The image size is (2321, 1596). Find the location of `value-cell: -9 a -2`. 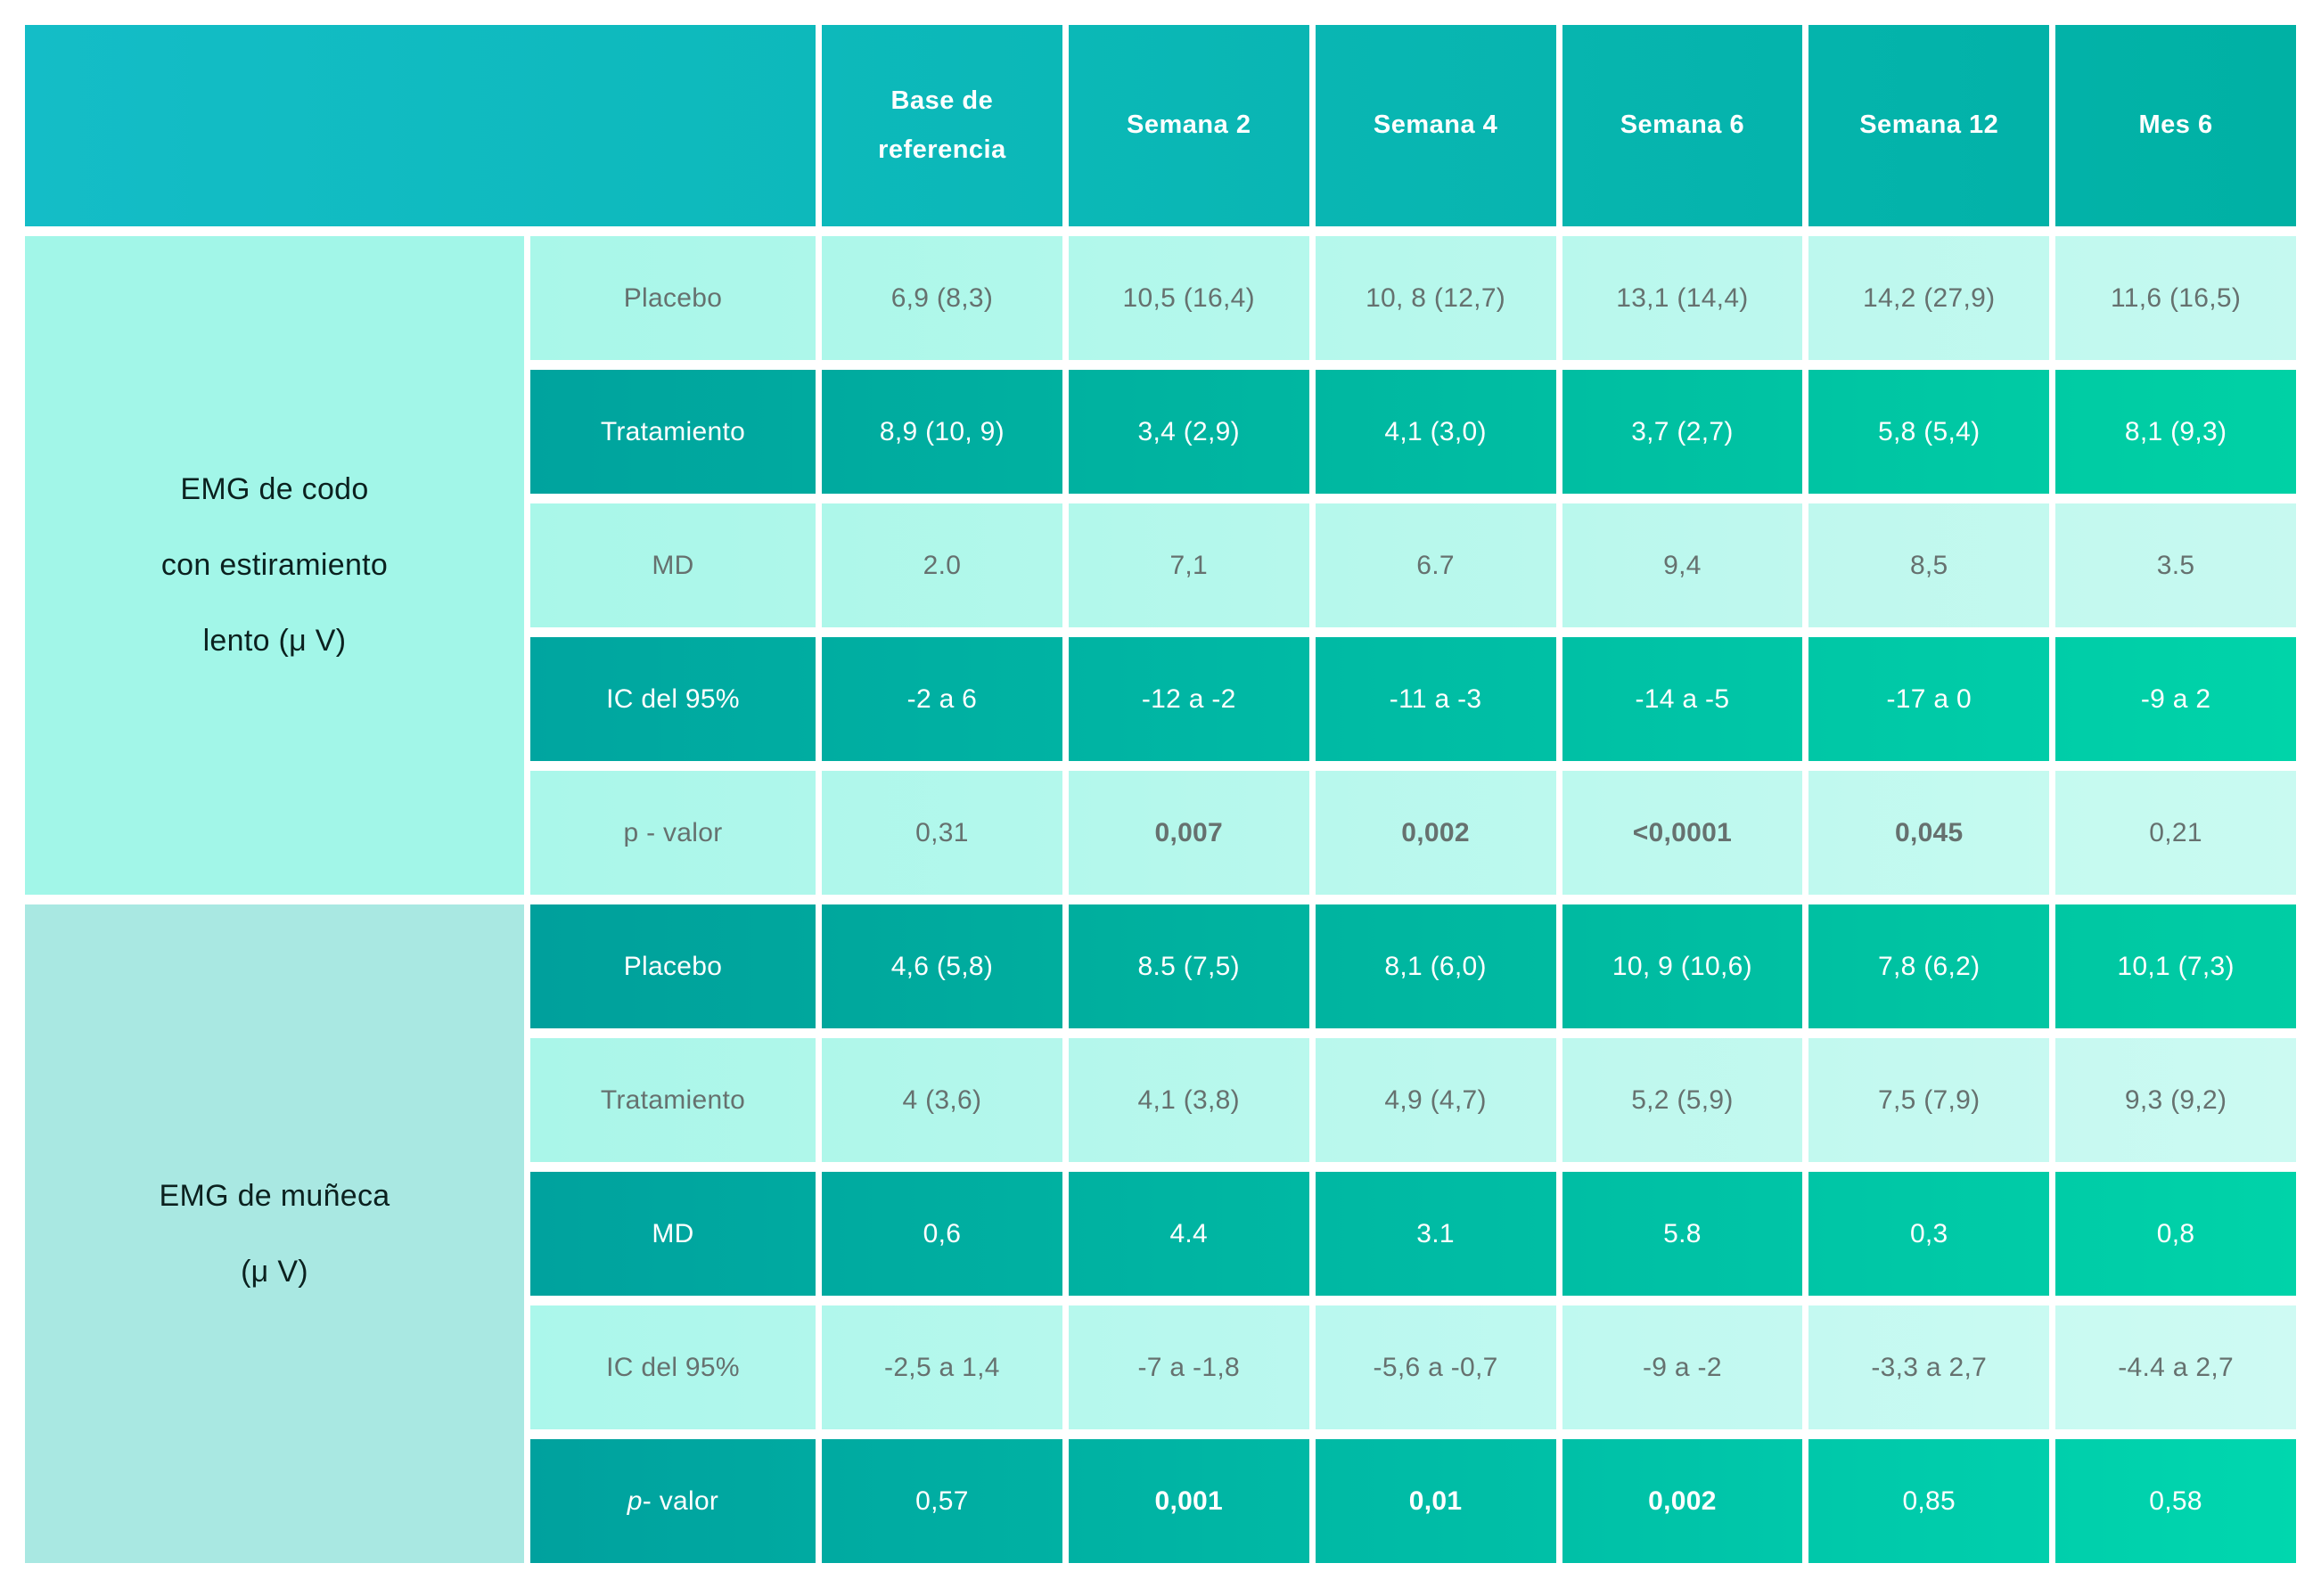

value-cell: -9 a -2 is located at coordinates (1682, 1367).